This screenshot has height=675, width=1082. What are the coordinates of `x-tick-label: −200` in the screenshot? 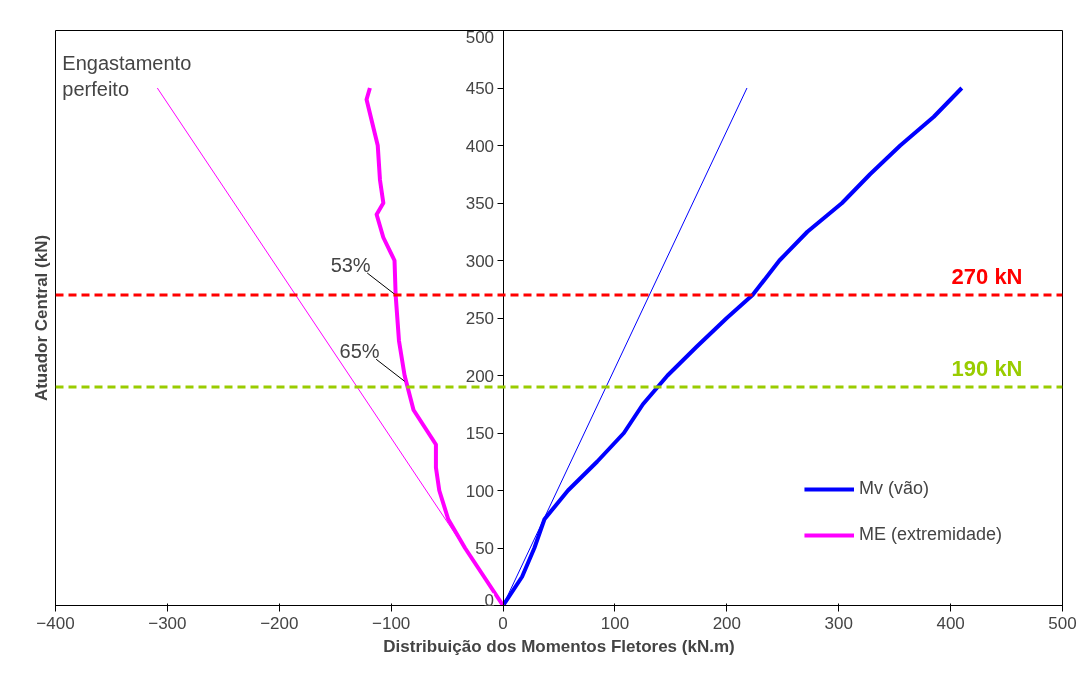 It's located at (279, 623).